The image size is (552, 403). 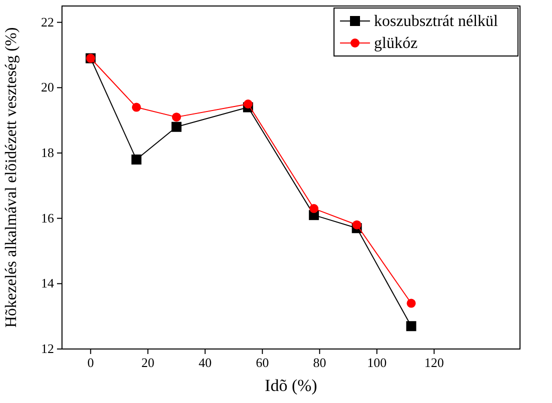 I want to click on y-tick-label: 16, so click(x=47, y=218).